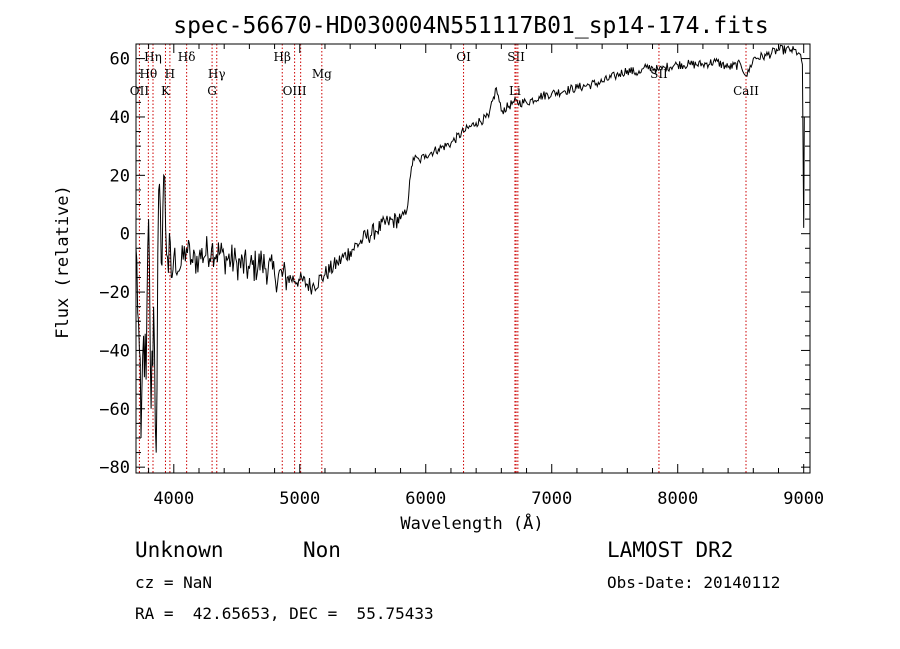 The width and height of the screenshot is (900, 649). What do you see at coordinates (120, 176) in the screenshot?
I see `y-tick-label: 20` at bounding box center [120, 176].